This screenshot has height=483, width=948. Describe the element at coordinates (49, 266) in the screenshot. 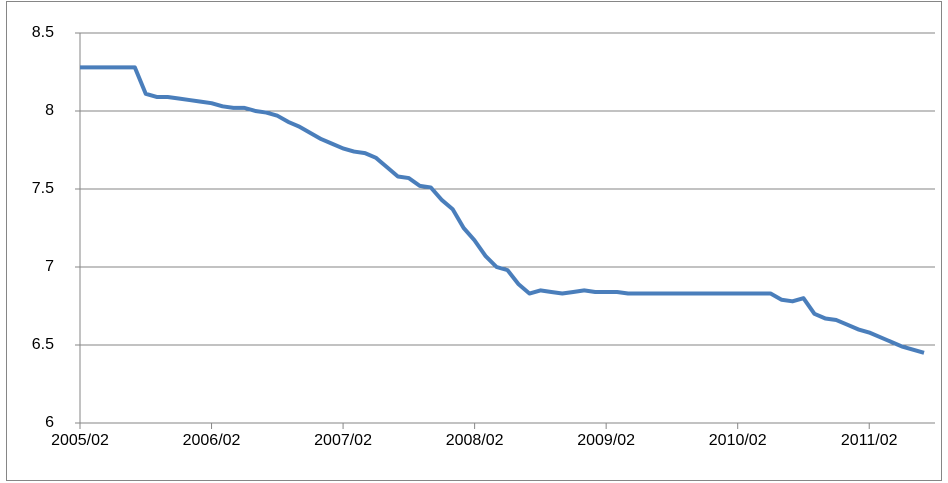

I see `y-tick-label: 7` at that location.